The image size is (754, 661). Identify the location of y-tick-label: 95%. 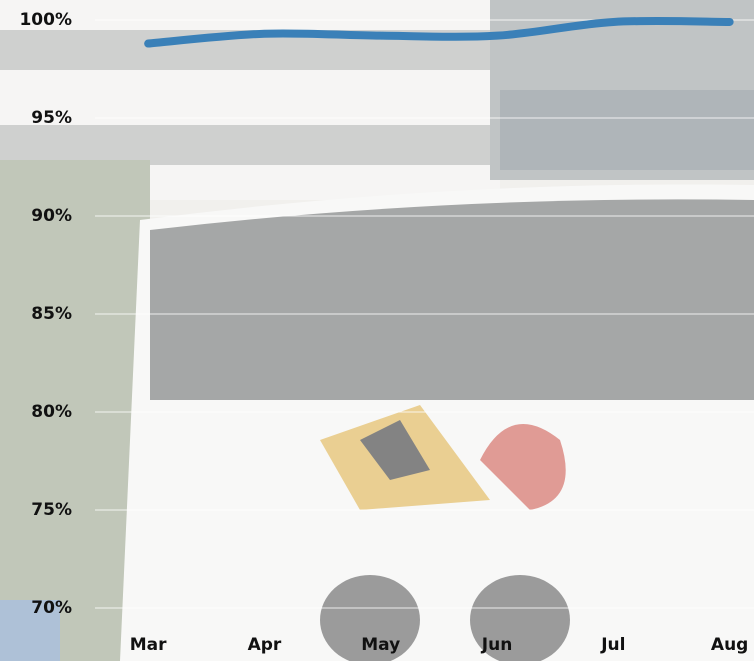
(51, 118).